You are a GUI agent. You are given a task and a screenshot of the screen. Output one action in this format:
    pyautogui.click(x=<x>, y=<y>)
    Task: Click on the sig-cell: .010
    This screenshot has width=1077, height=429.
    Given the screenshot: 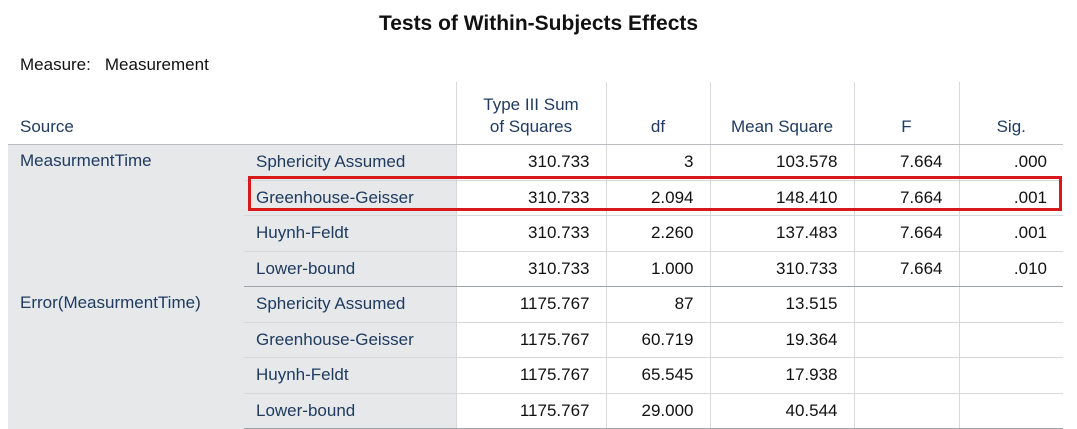 What is the action you would take?
    pyautogui.click(x=1010, y=269)
    